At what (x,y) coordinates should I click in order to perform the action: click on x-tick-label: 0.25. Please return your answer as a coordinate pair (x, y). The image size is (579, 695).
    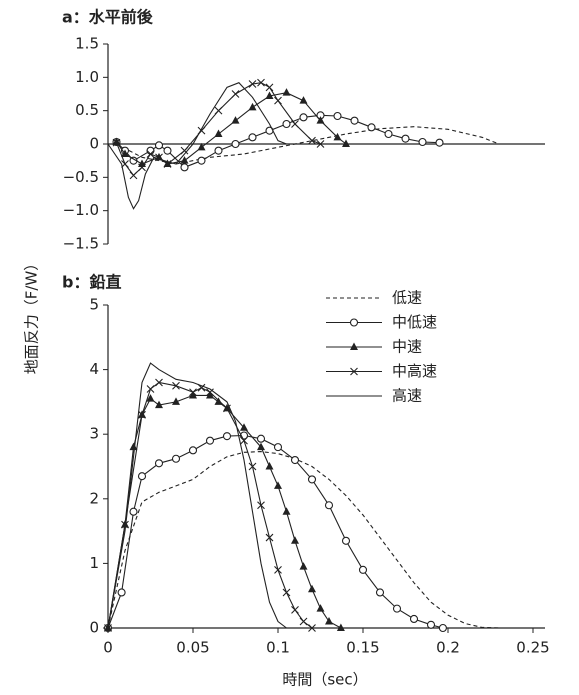
    Looking at the image, I should click on (532, 648).